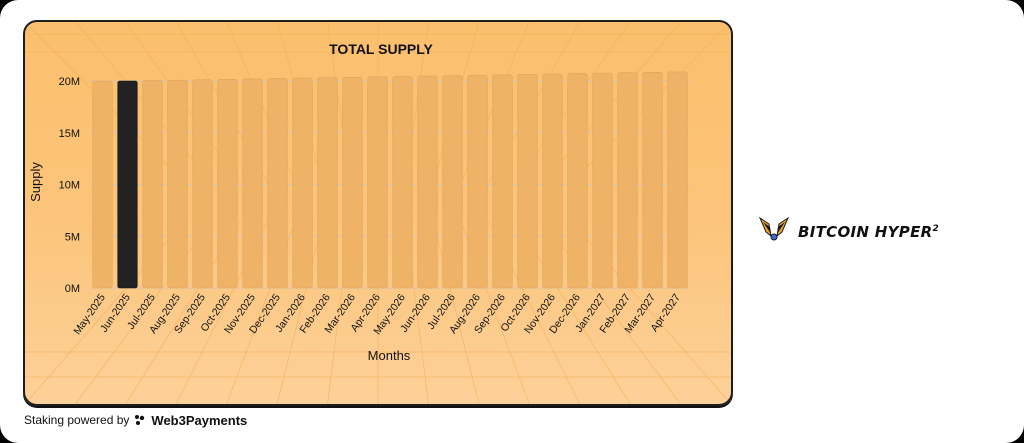 This screenshot has width=1024, height=443. What do you see at coordinates (152, 184) in the screenshot?
I see `bar-jul-2025` at bounding box center [152, 184].